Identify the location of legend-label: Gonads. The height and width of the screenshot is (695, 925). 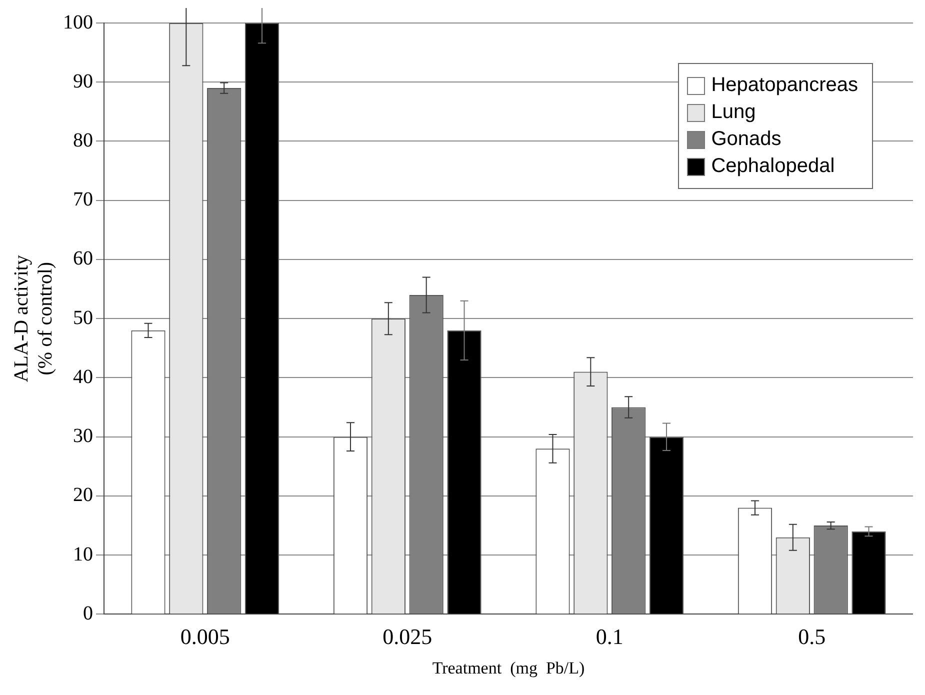
(746, 139).